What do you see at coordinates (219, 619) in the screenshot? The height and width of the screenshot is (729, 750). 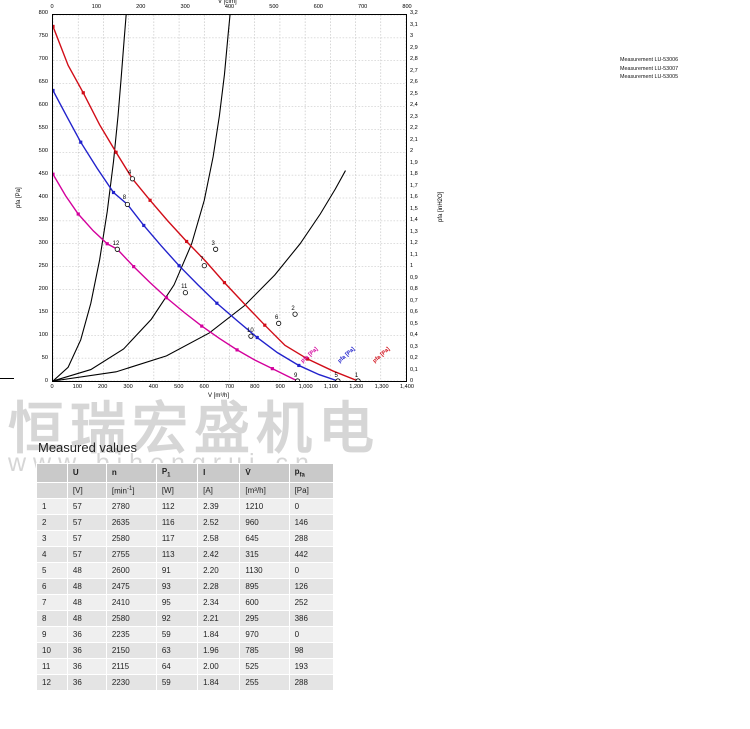 I see `table-cell: 2.21` at bounding box center [219, 619].